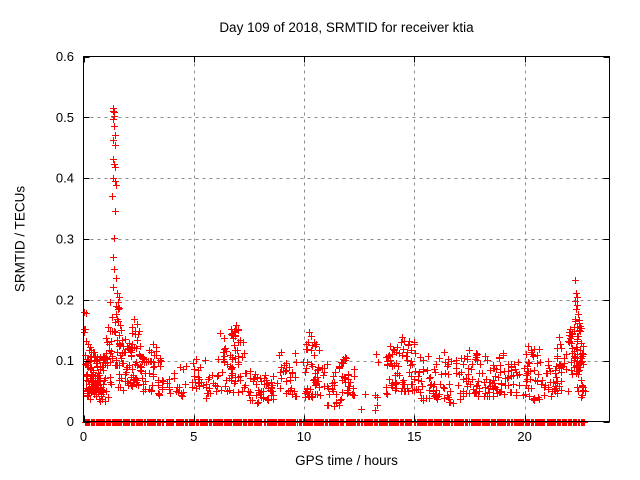 Image resolution: width=640 pixels, height=480 pixels. Describe the element at coordinates (335, 422) in the screenshot. I see `baseline-points` at that location.